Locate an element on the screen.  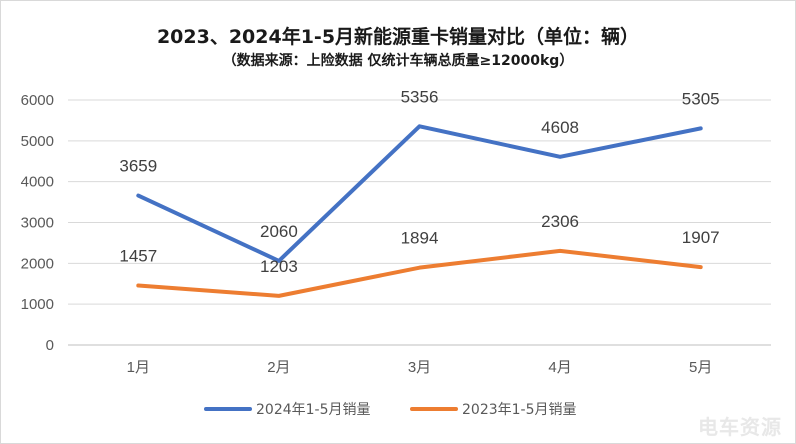
x-tick-label: 2月 is located at coordinates (278, 367).